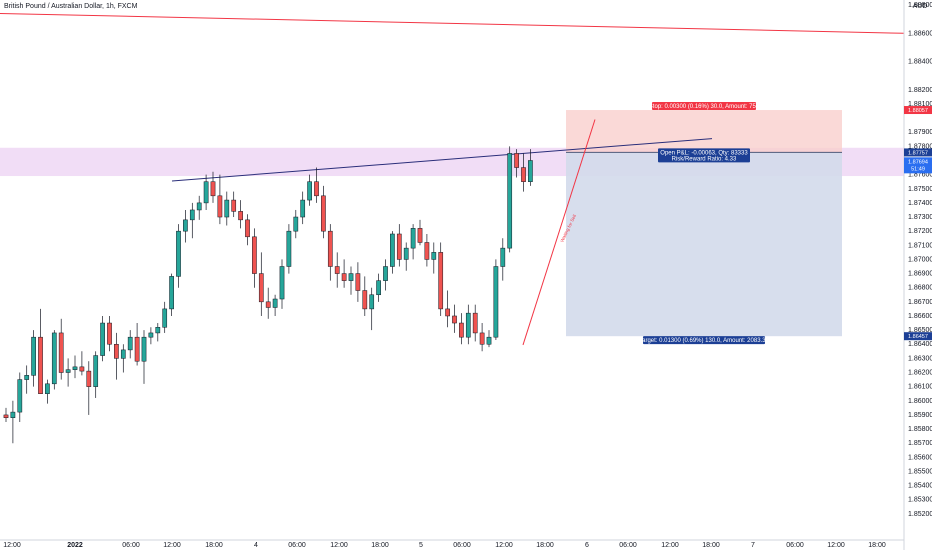  I want to click on price-tick-label: 1.87100, so click(920, 245).